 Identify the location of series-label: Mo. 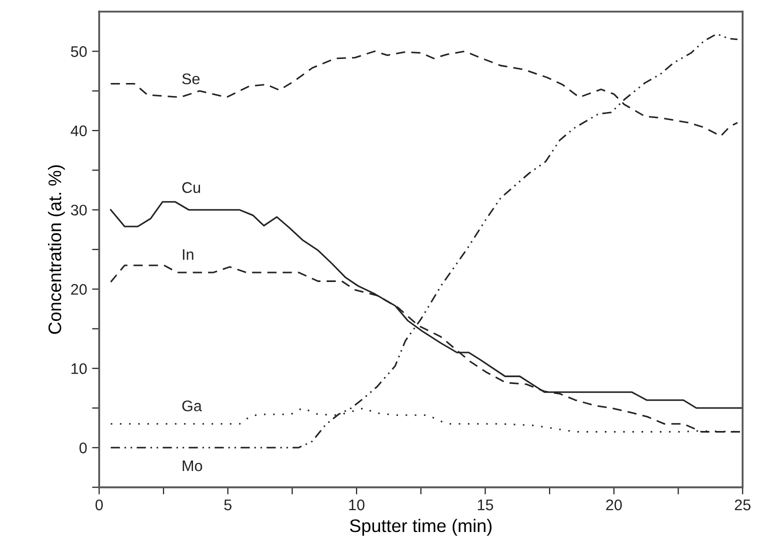
(192, 466).